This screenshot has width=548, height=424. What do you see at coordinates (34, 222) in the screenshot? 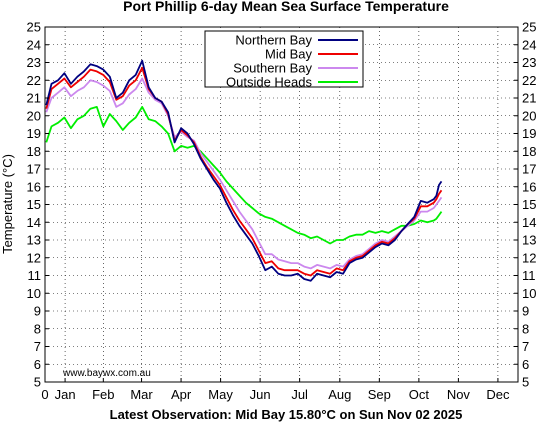
I see `y-tick-label-left: 14` at bounding box center [34, 222].